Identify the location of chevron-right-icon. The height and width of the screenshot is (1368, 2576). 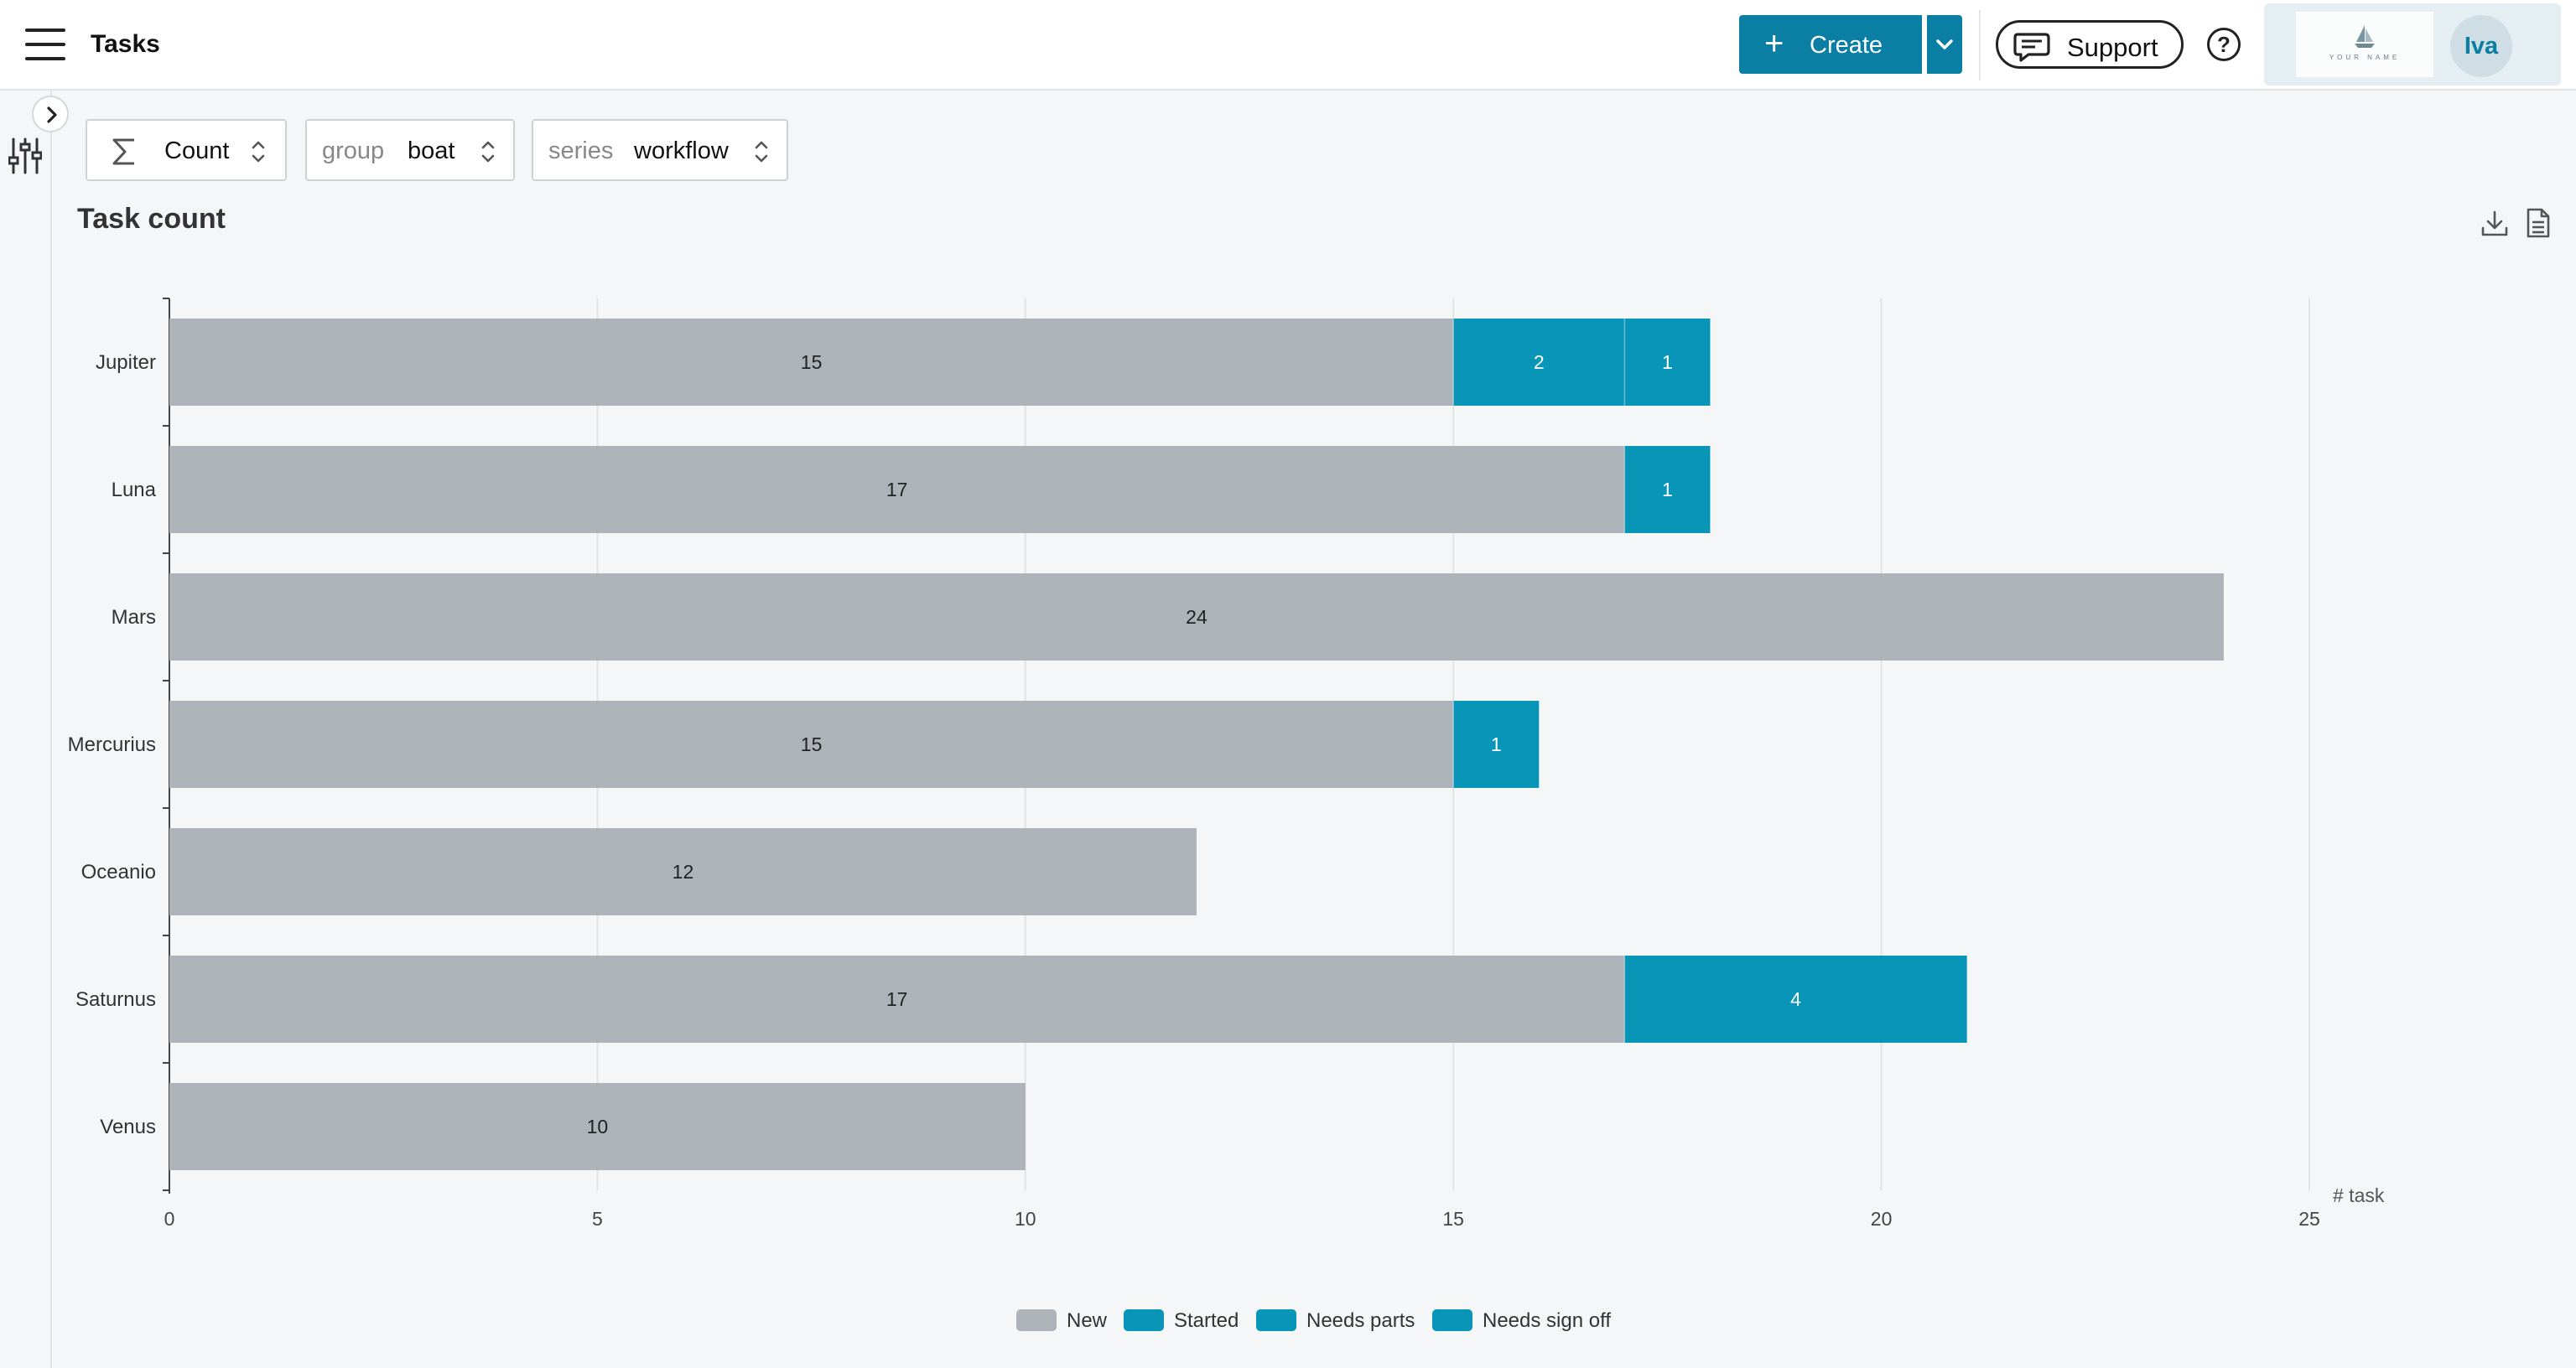
(52, 114).